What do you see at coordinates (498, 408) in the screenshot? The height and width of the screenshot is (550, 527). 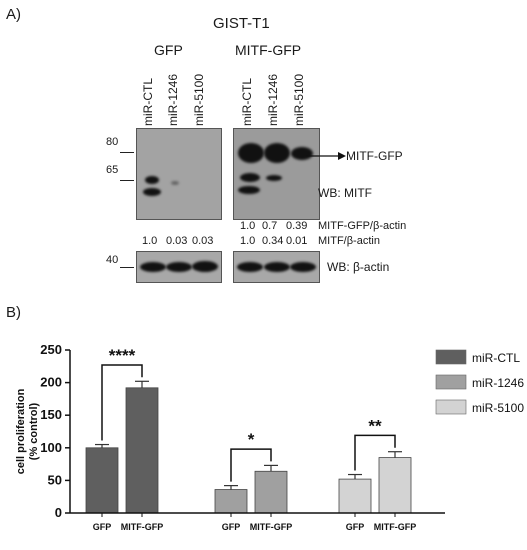 I see `legend-label: miR-5100` at bounding box center [498, 408].